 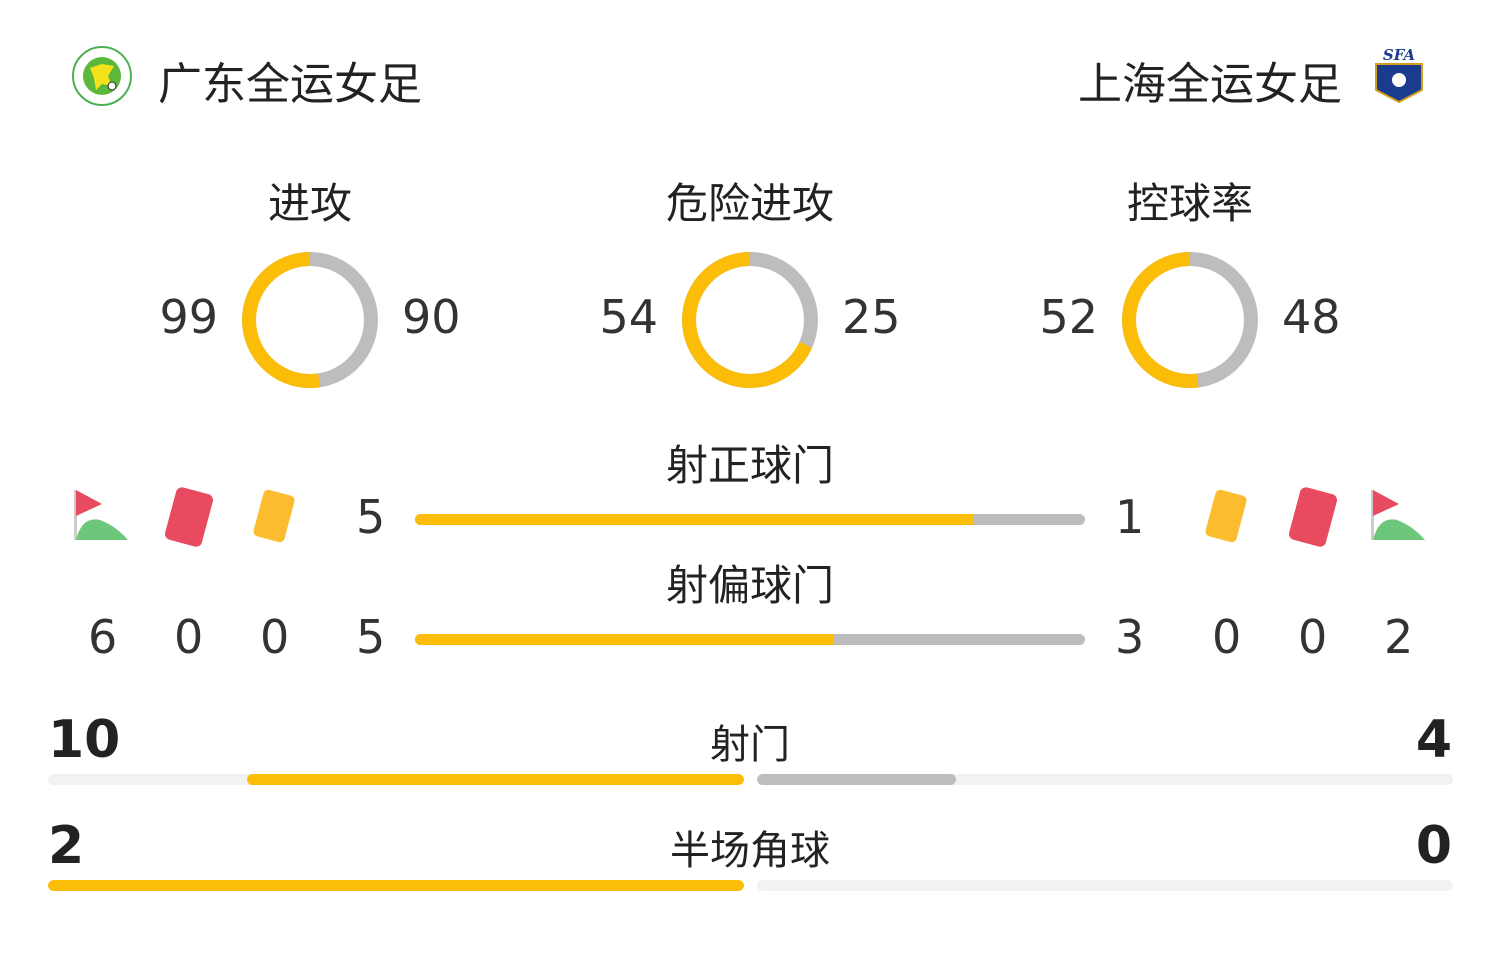 I want to click on shots-home-track, so click(x=396, y=779).